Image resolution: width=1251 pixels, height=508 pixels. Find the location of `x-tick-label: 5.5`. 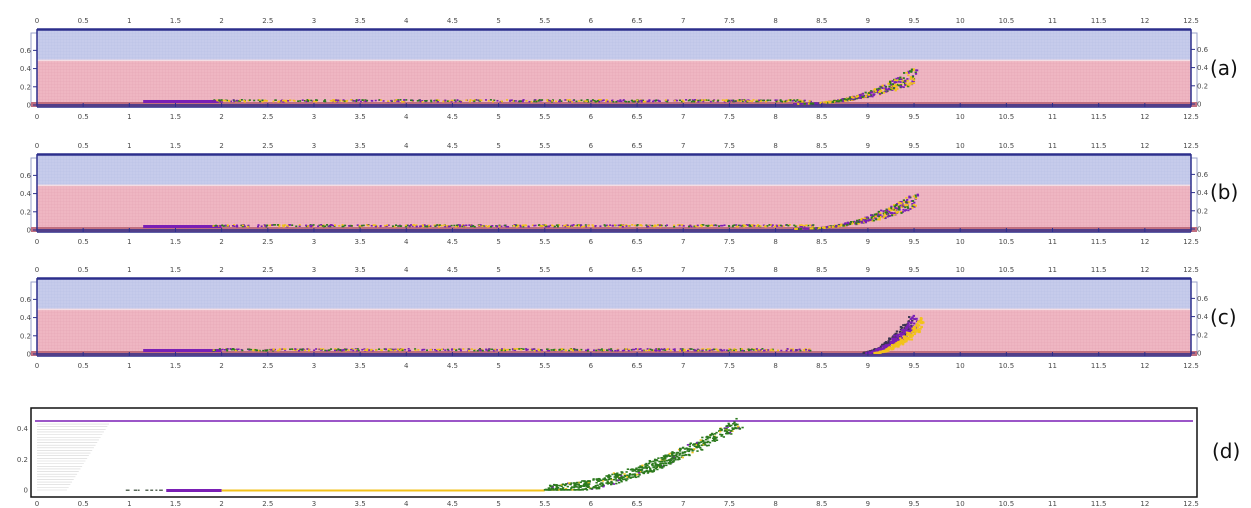

x-tick-label: 5.5 is located at coordinates (544, 366).